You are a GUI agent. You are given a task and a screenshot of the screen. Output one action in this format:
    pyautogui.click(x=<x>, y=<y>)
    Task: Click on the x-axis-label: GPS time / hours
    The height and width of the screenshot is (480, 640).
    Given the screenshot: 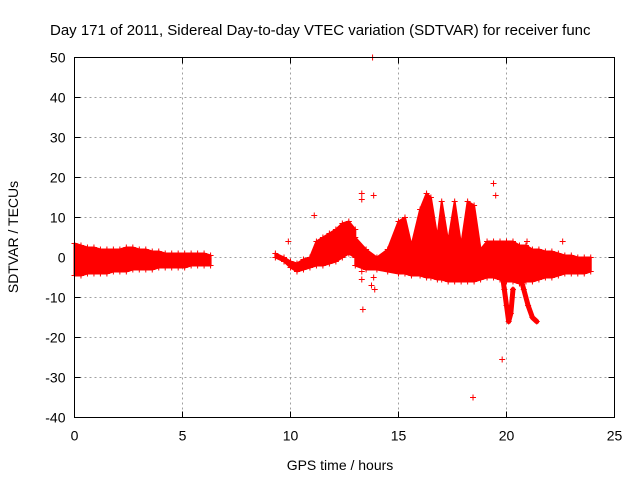 What is the action you would take?
    pyautogui.click(x=340, y=465)
    